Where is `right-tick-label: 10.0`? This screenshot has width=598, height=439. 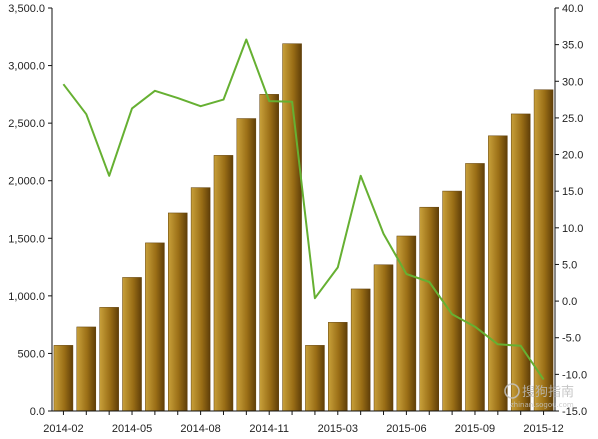
right-tick-label: 10.0 is located at coordinates (572, 229).